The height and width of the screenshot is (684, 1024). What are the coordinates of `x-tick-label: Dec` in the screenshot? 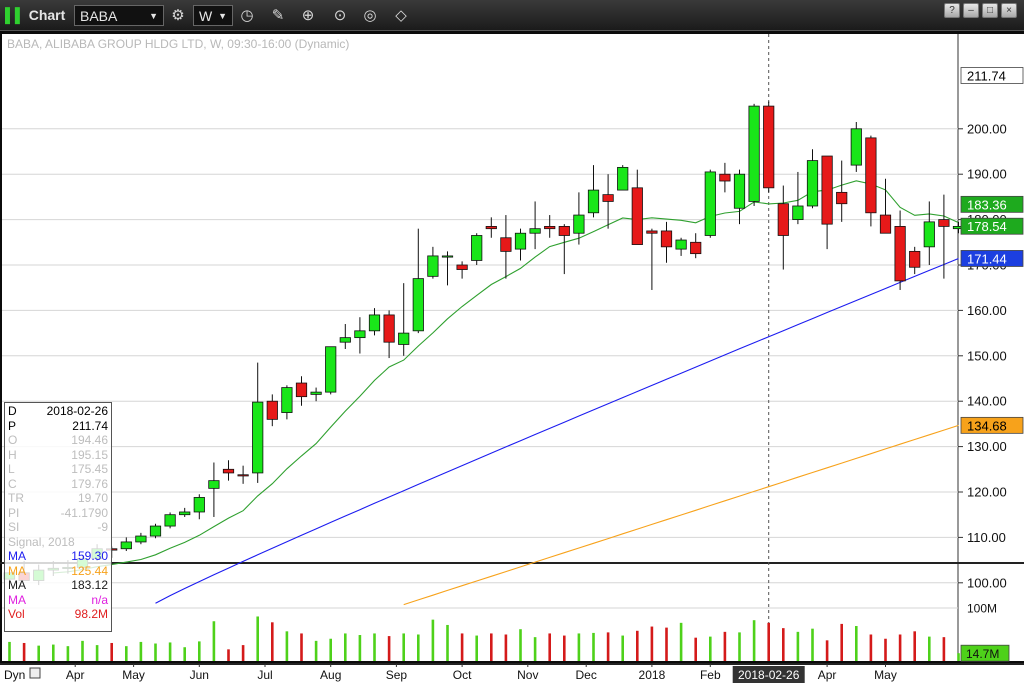 It's located at (586, 675).